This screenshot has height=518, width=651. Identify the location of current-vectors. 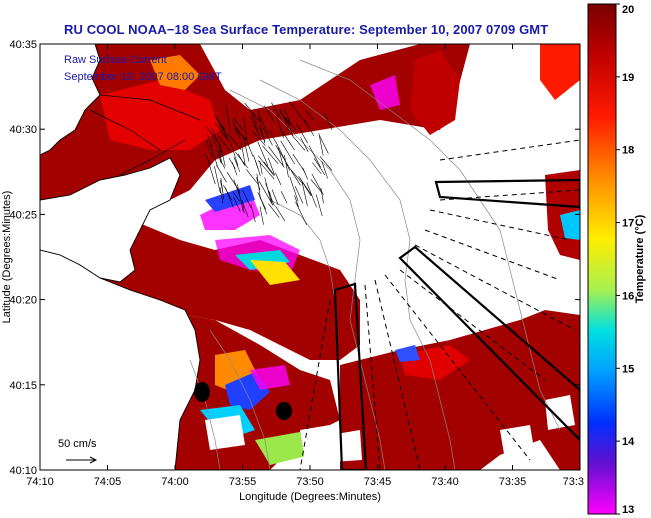
(268, 163).